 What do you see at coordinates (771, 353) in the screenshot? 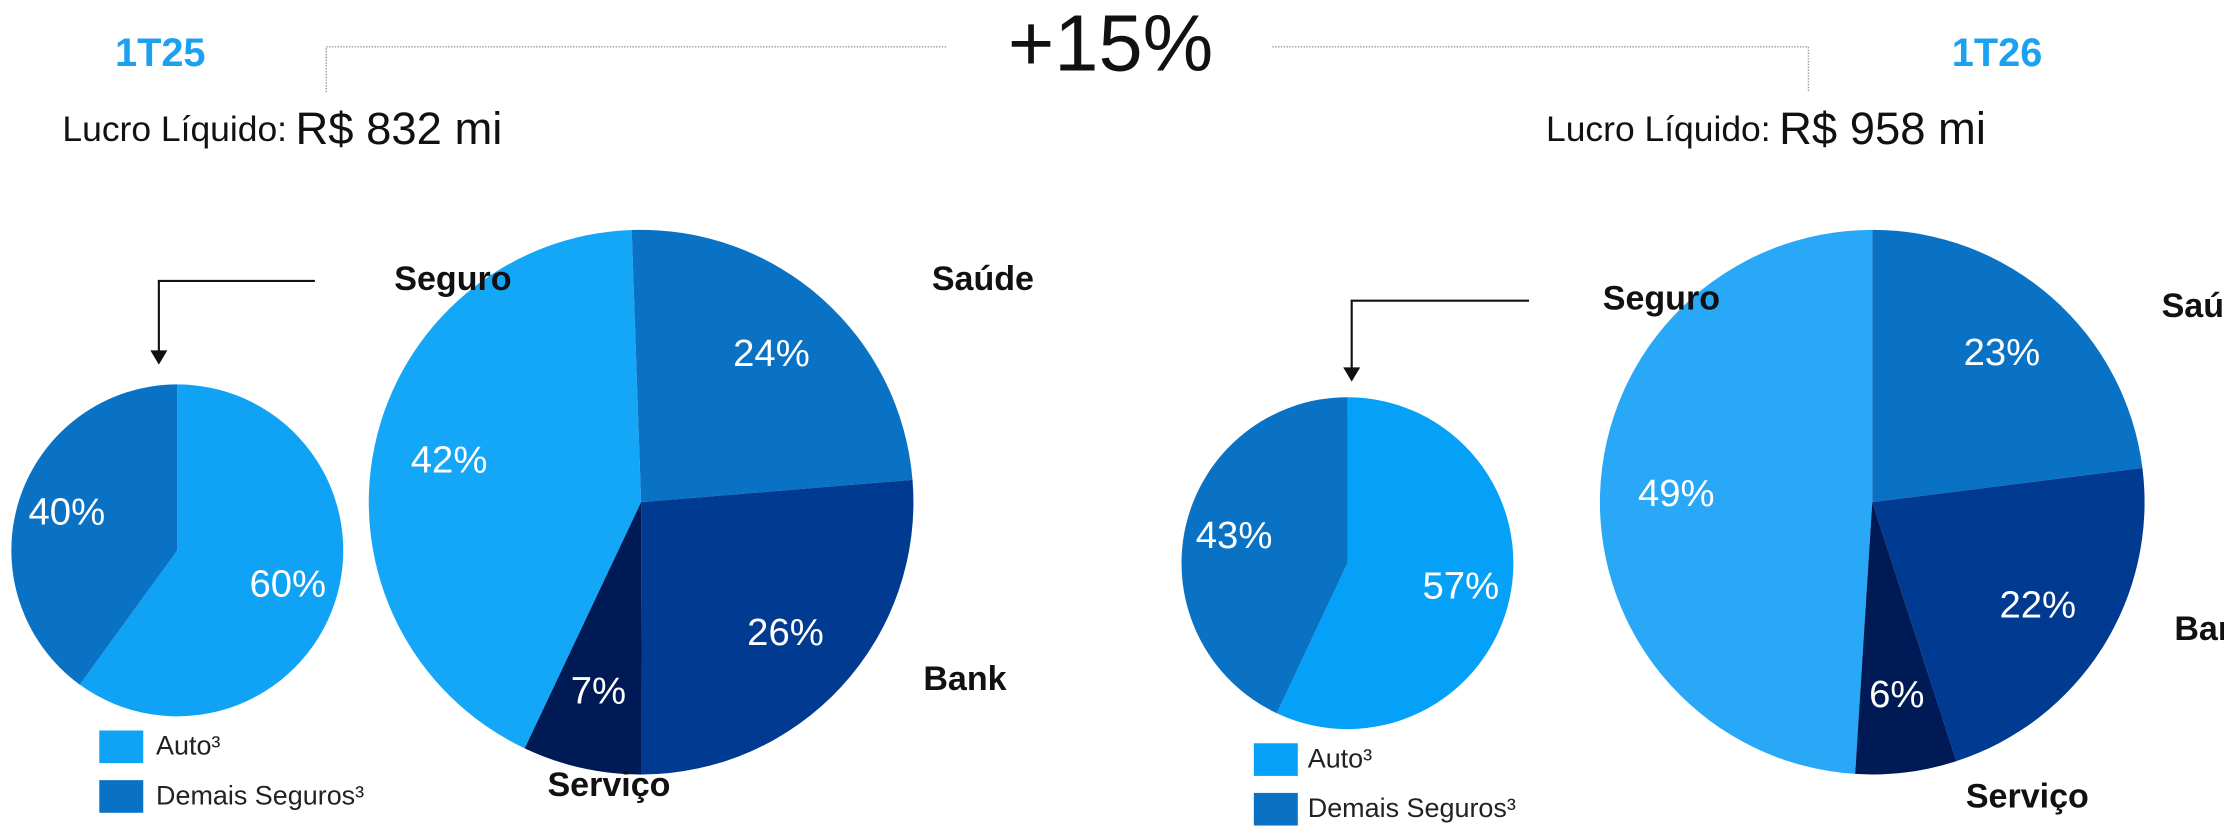
I see `slice-label: 24%` at bounding box center [771, 353].